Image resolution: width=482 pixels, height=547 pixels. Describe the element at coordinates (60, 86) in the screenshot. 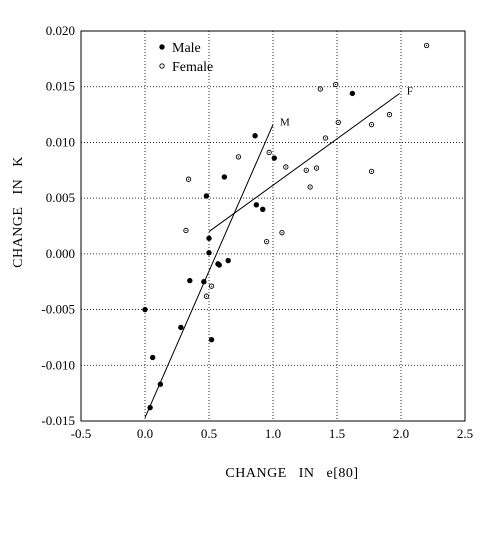

I see `y-tick-label: 0.015` at that location.